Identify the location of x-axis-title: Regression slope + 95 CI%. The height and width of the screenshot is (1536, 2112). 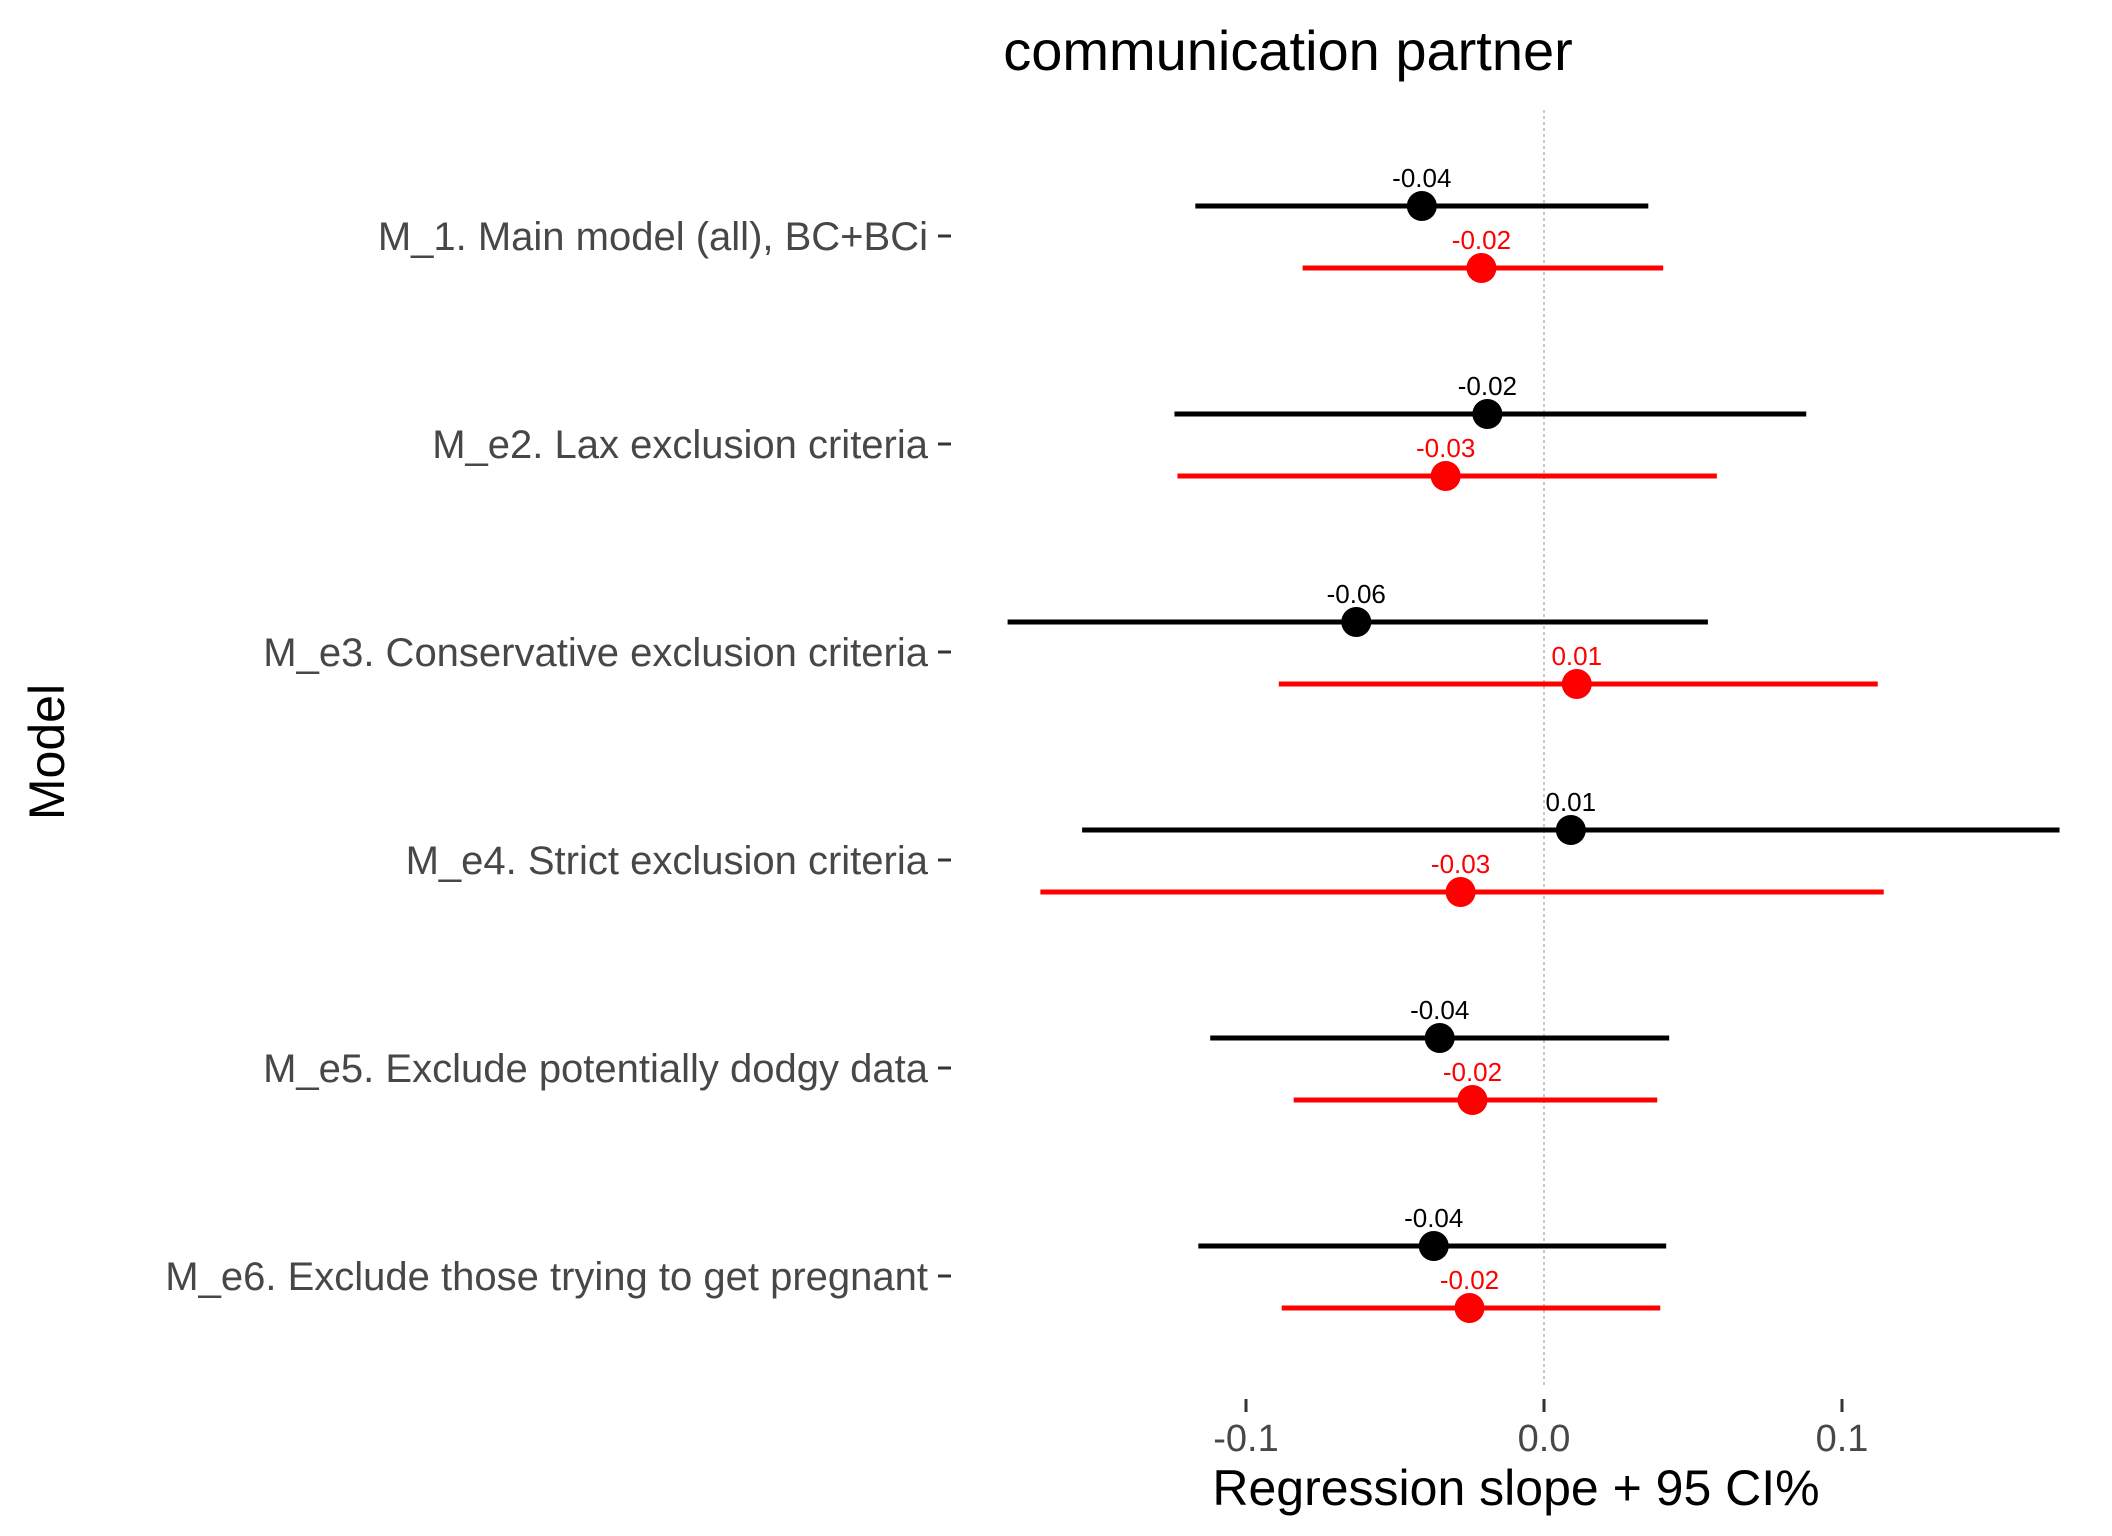
(1515, 1488).